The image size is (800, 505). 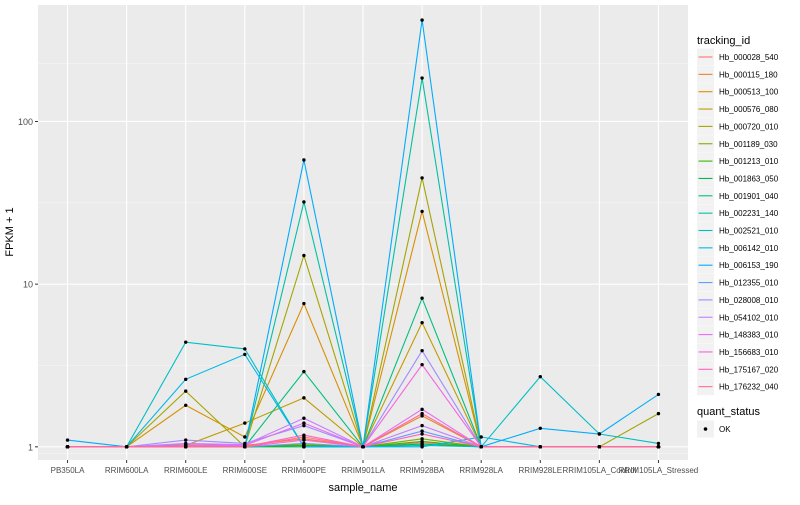 I want to click on legend-item: Hb_002231_140, so click(x=738, y=213).